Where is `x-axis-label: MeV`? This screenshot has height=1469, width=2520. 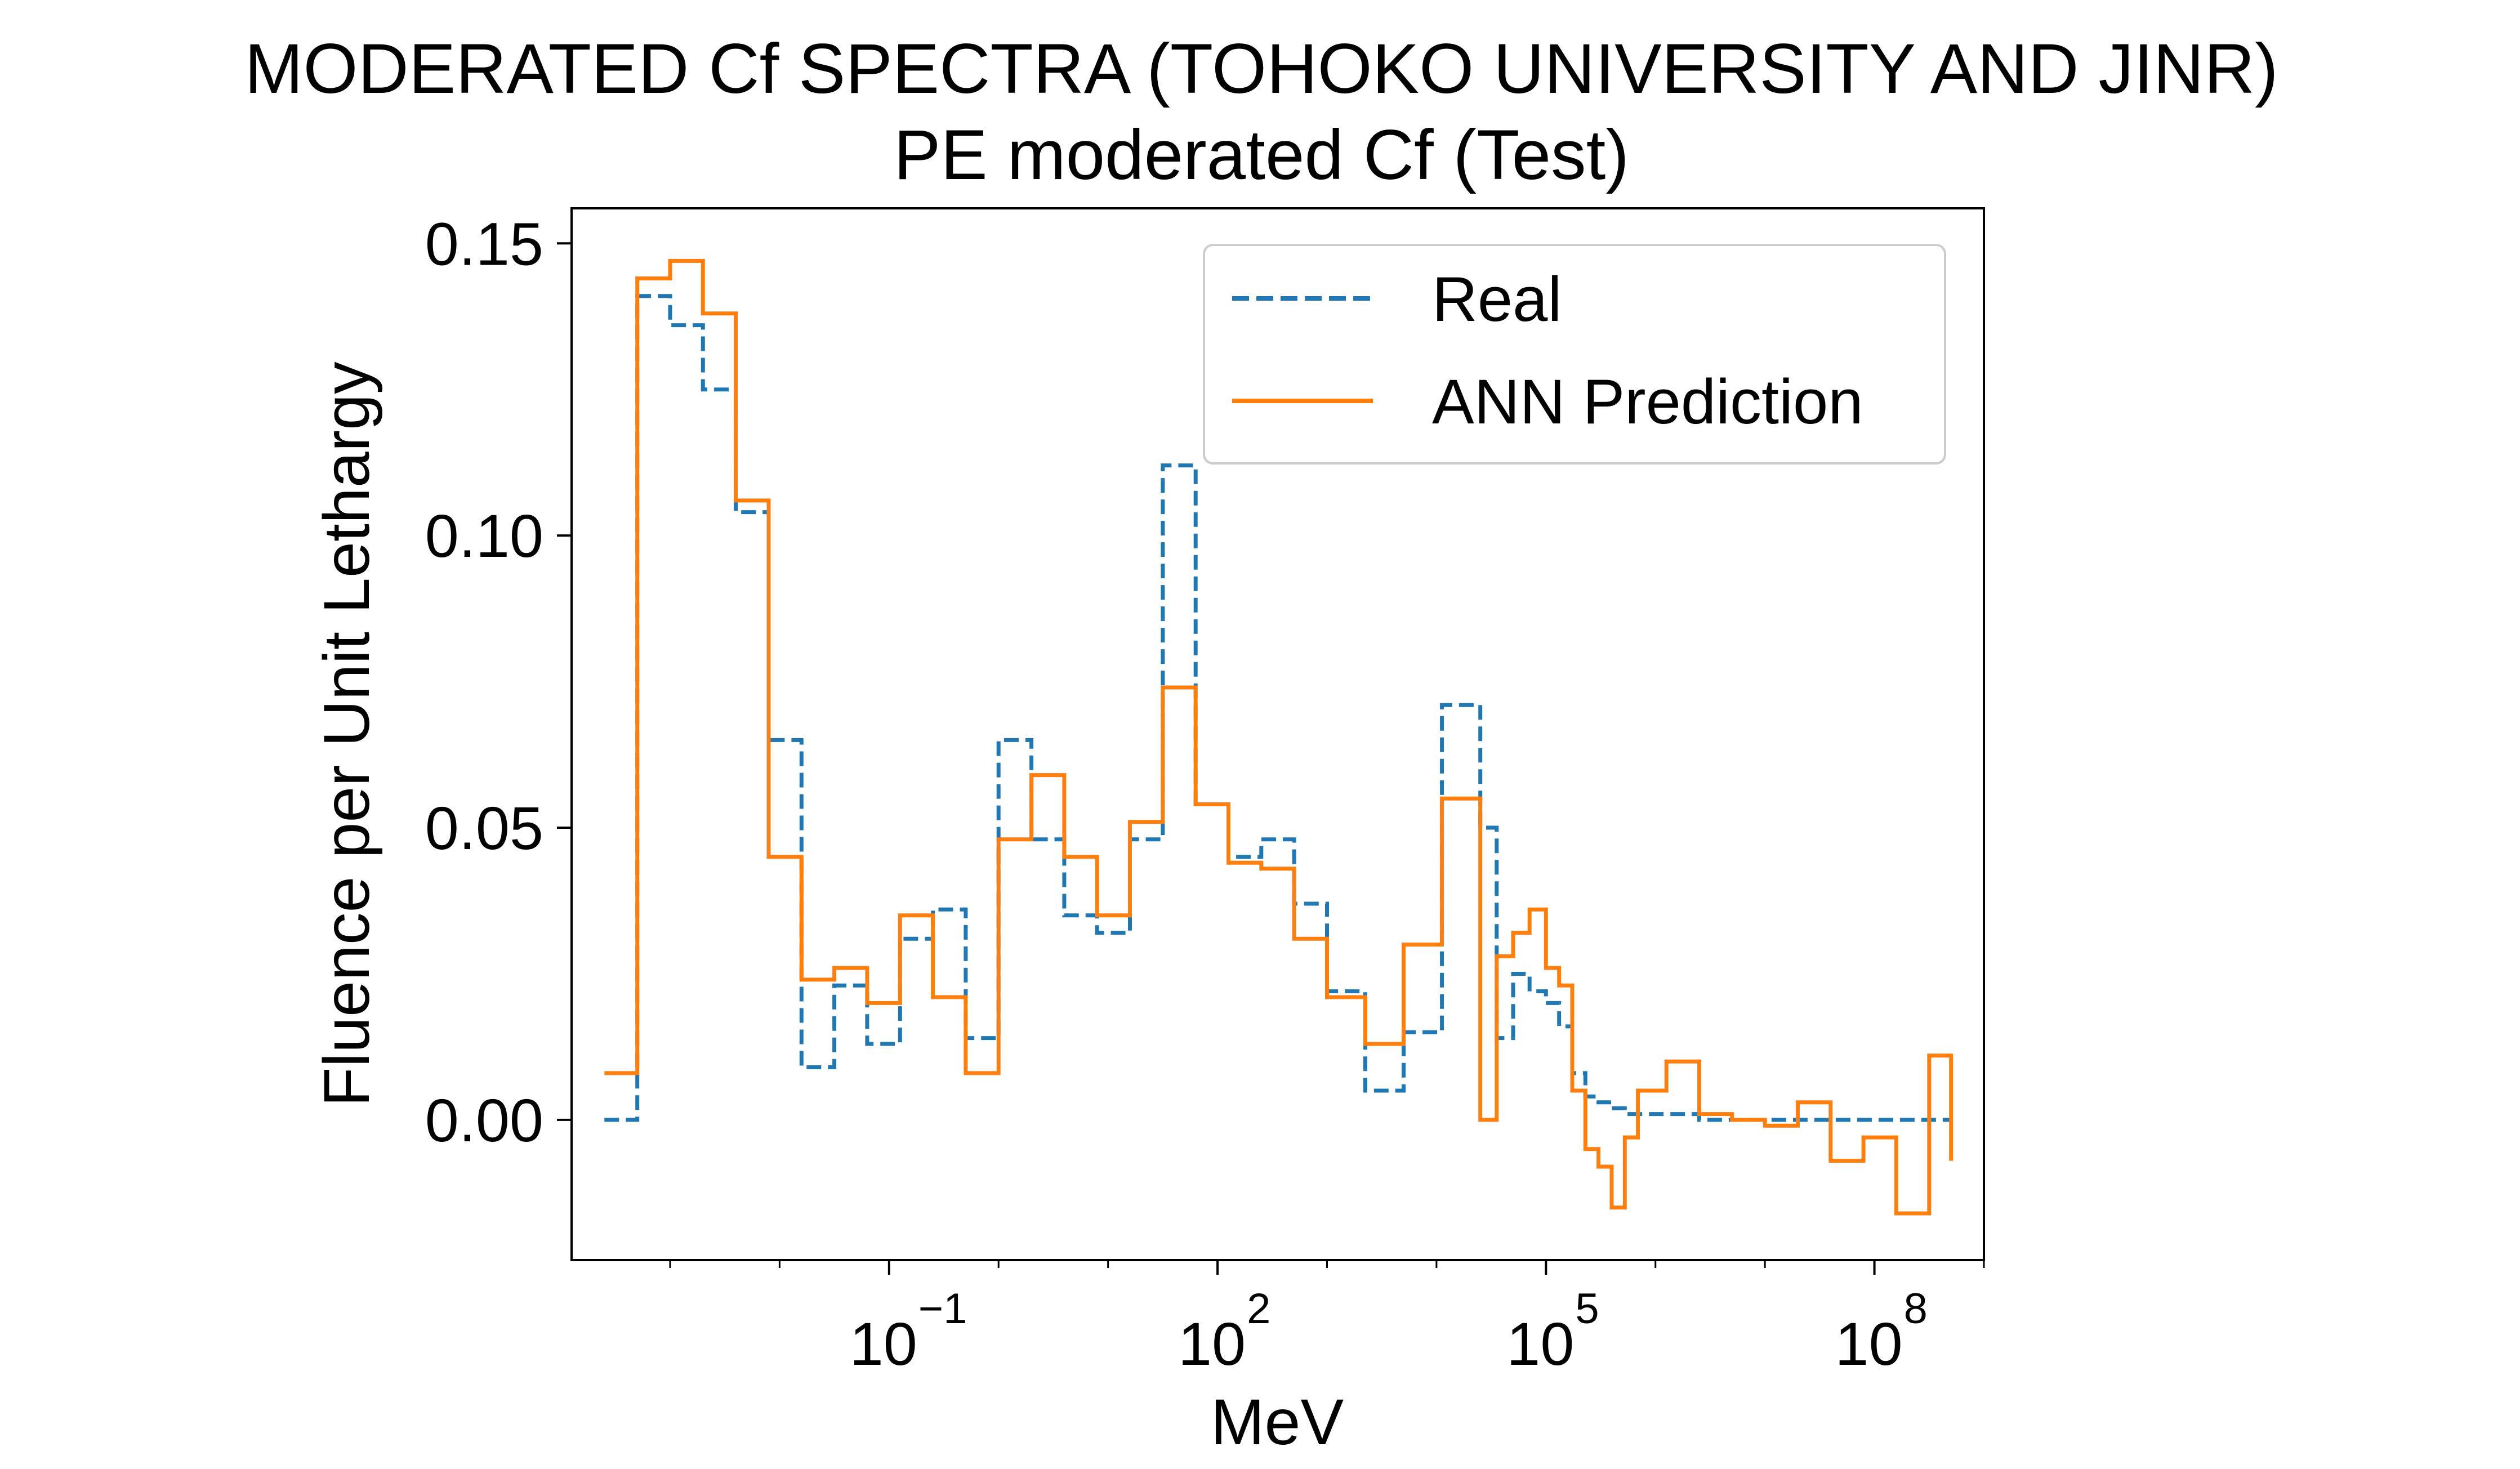 x-axis-label: MeV is located at coordinates (1277, 1422).